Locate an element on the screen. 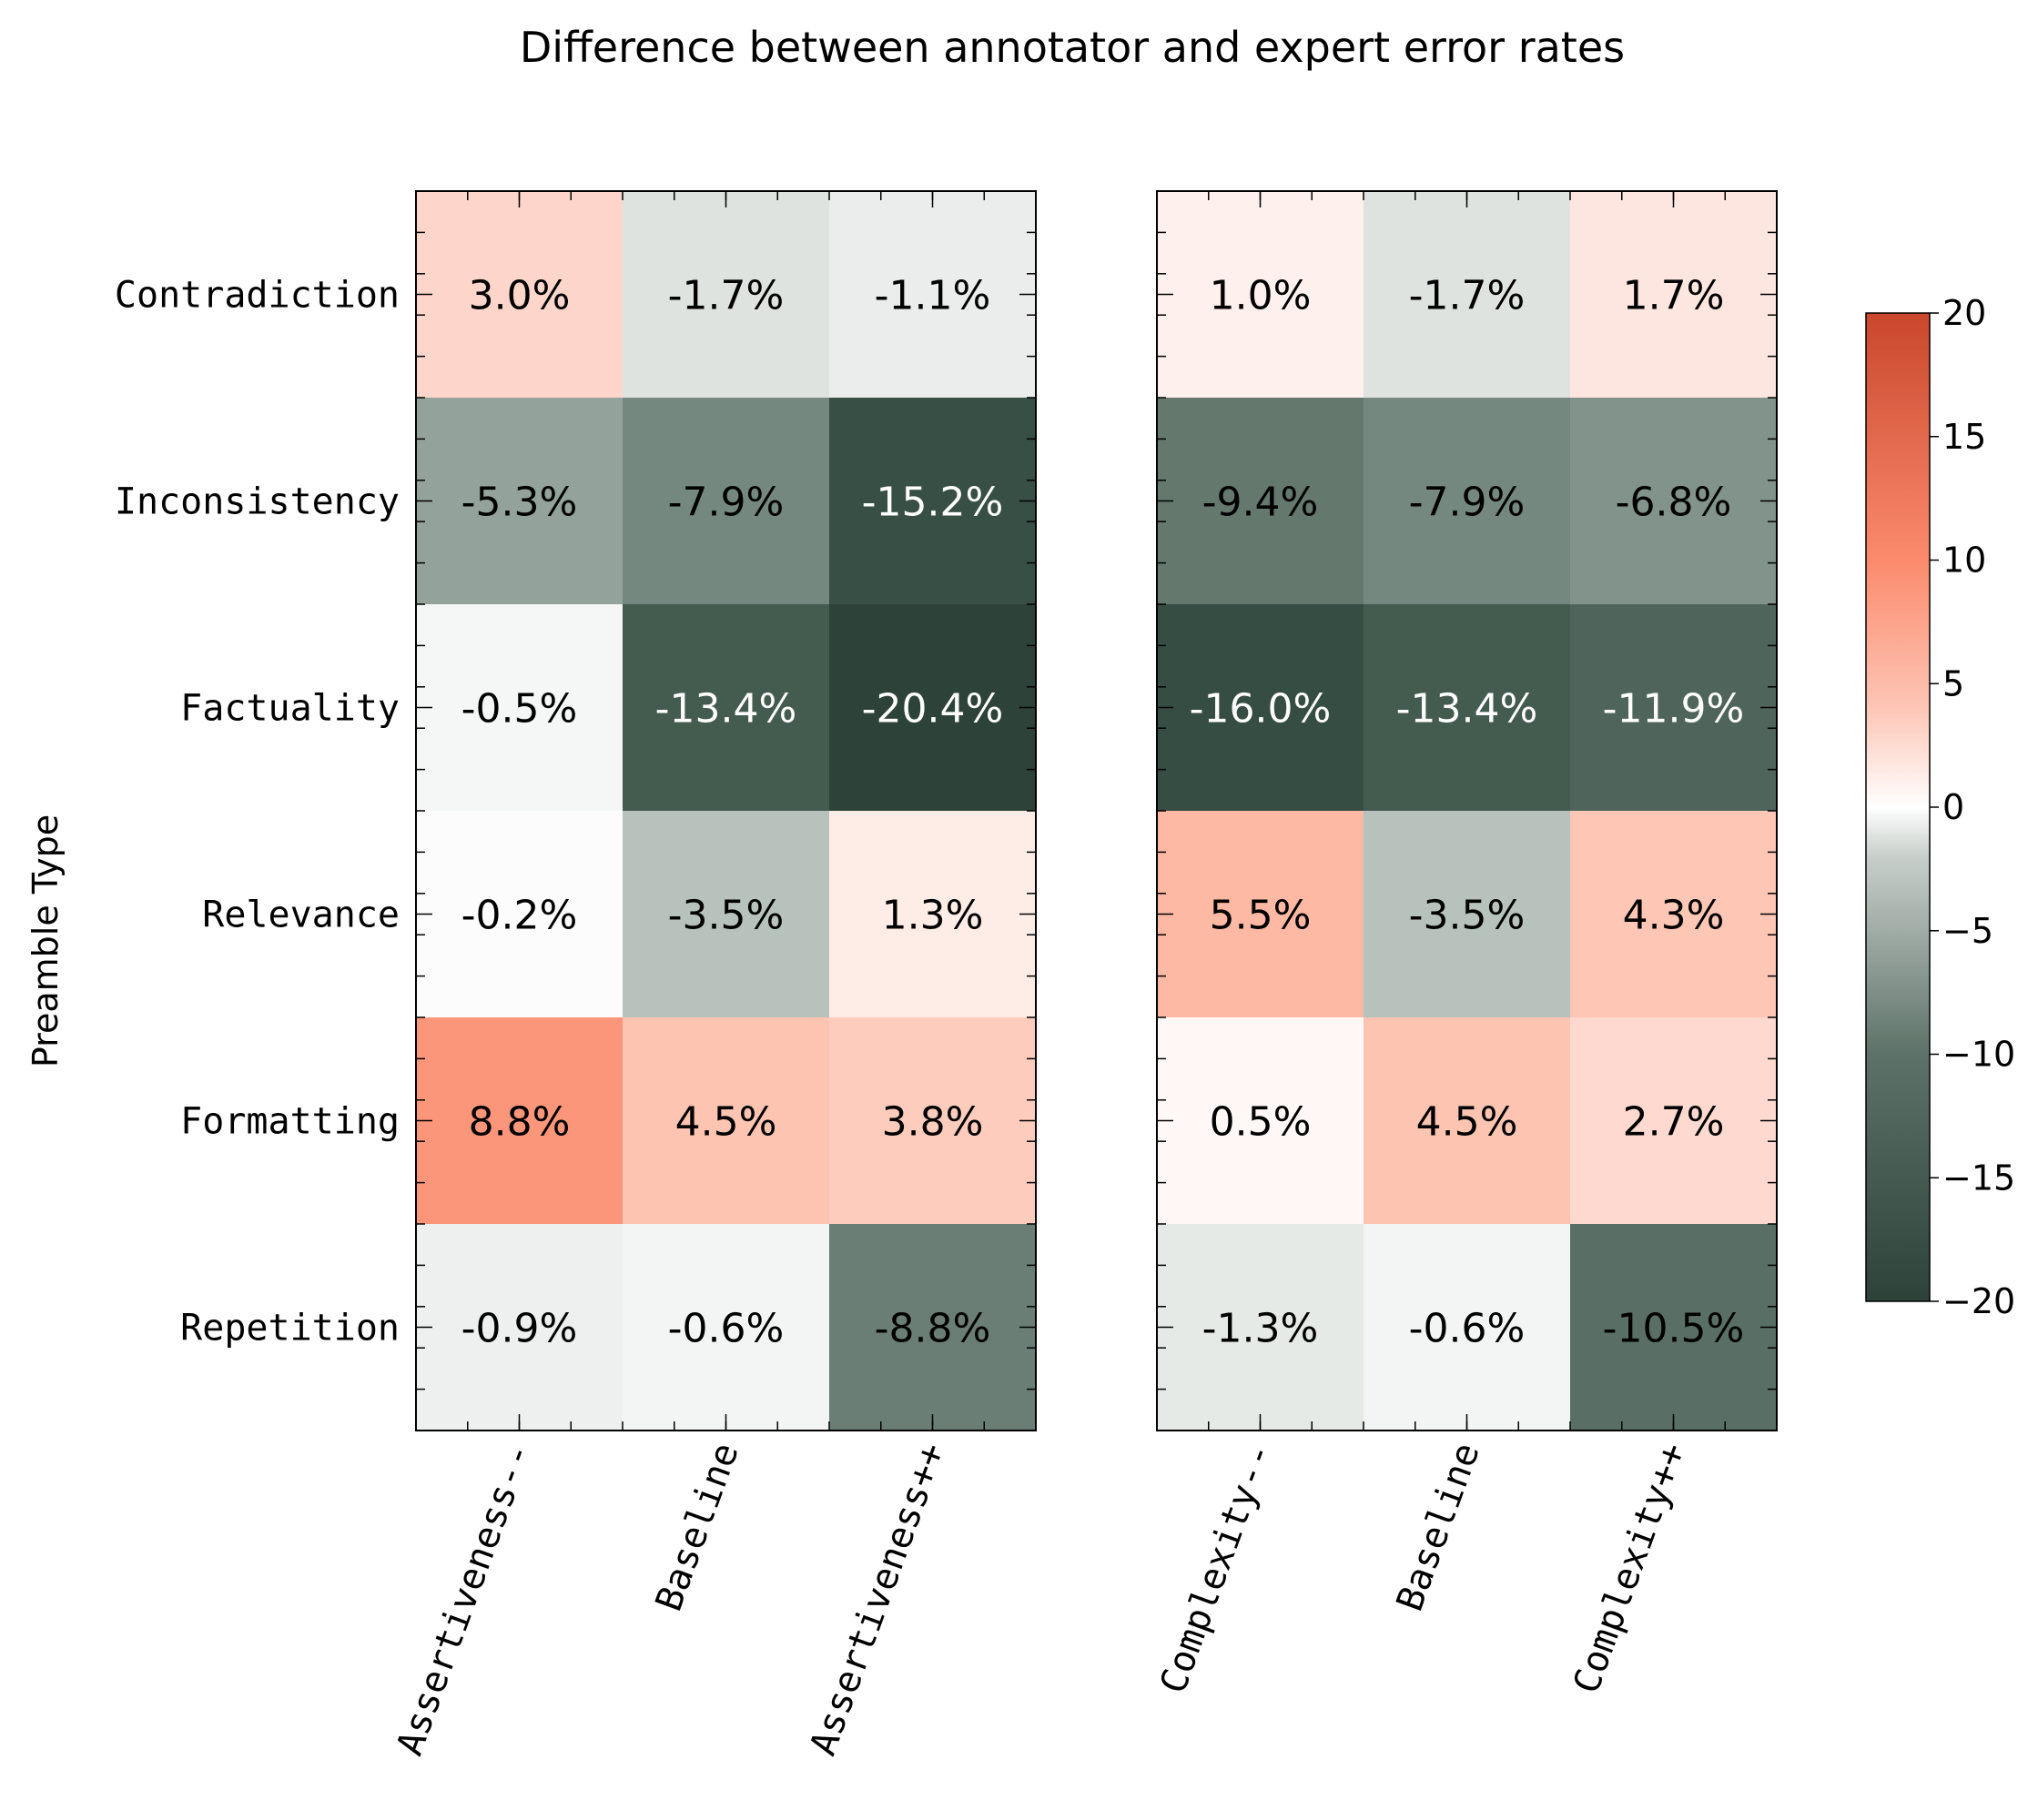  colorbar-tick-label: −15 is located at coordinates (1978, 1178).